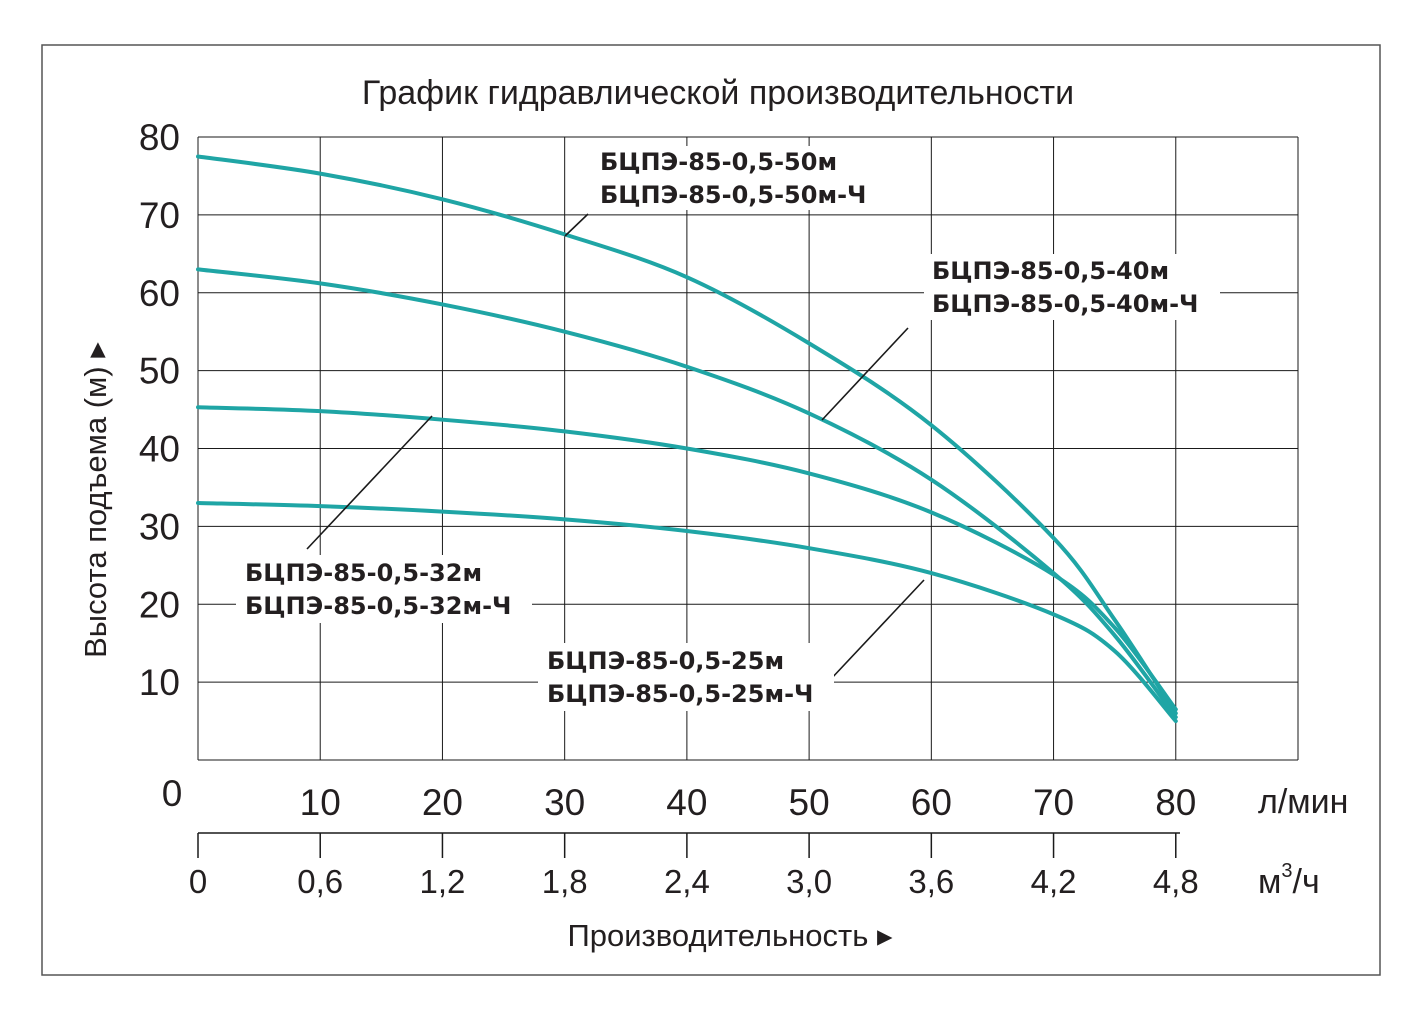 The image size is (1427, 1013). Describe the element at coordinates (686, 802) in the screenshot. I see `x-tick-label-primary: 40` at that location.